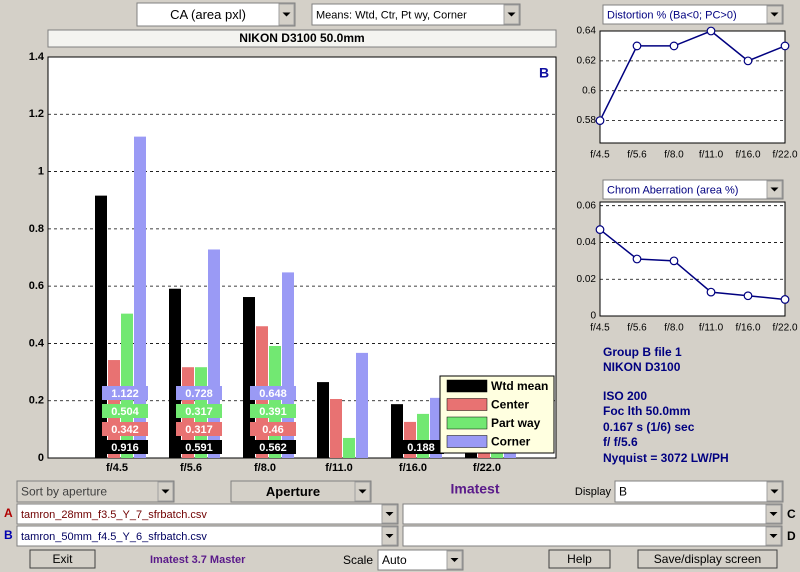 Image resolution: width=800 pixels, height=572 pixels. I want to click on label: NIKON D3100 50.0mm, so click(301, 38).